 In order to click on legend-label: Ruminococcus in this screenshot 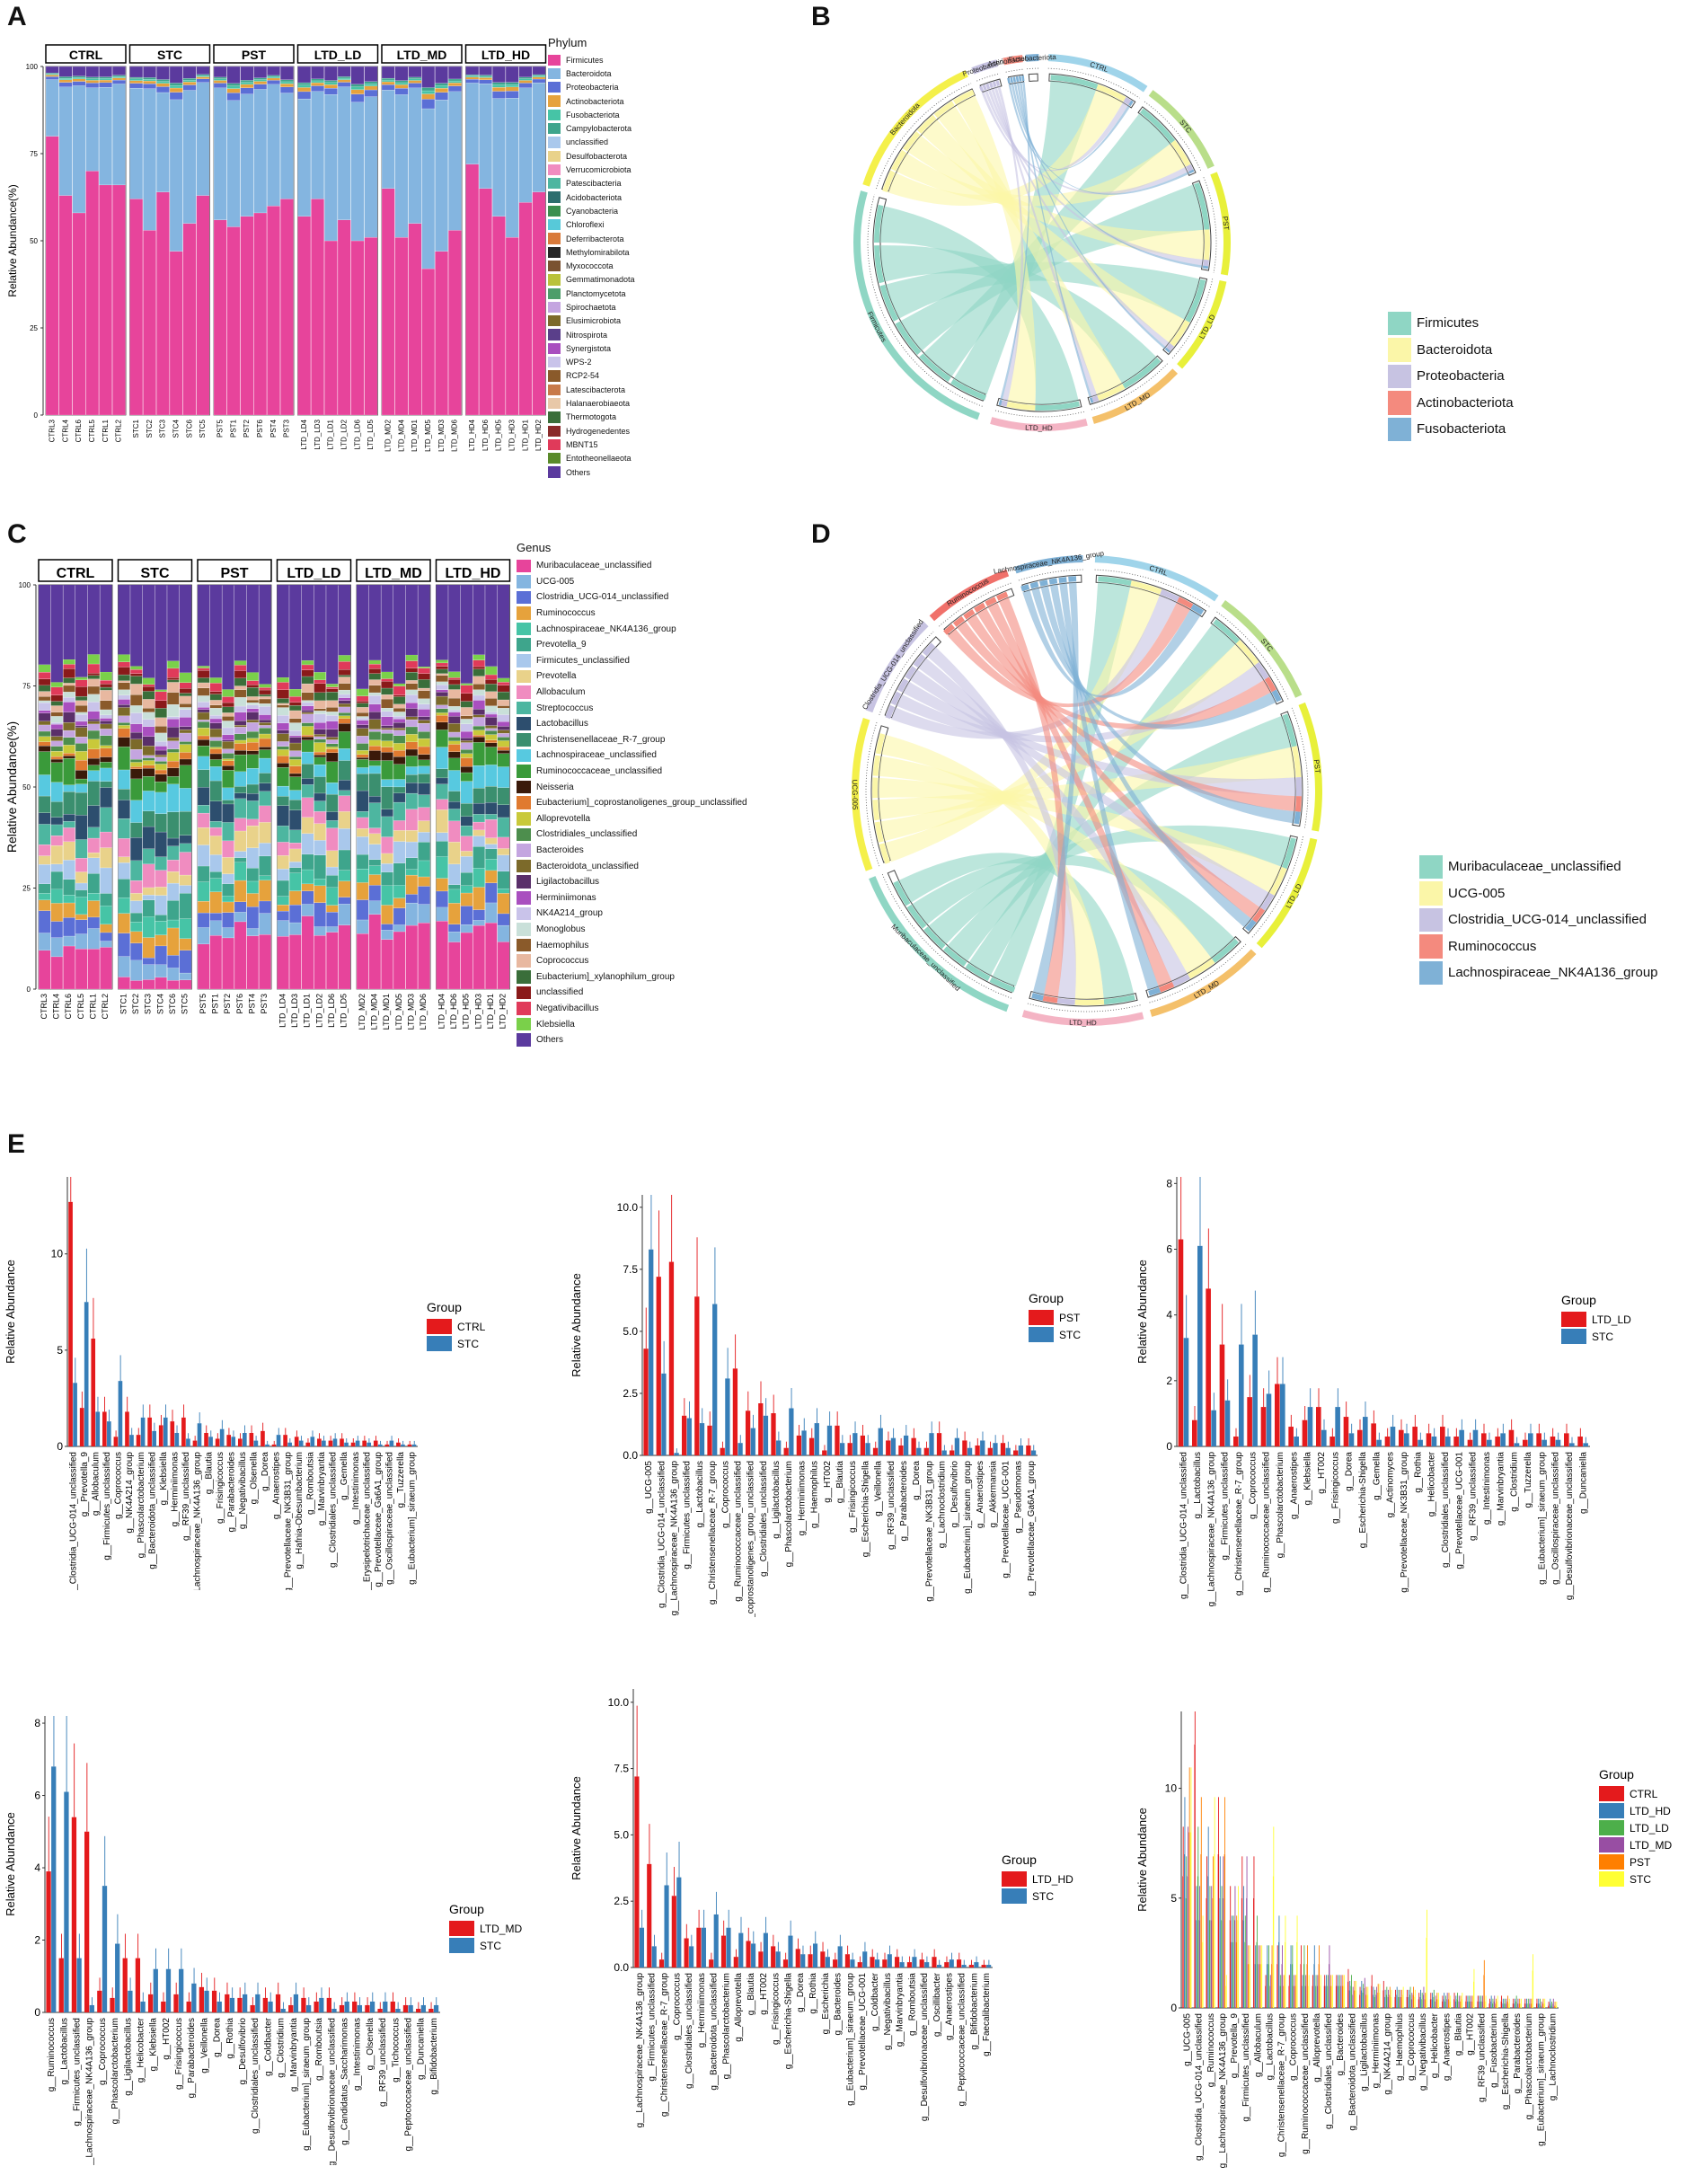, I will do `click(1492, 946)`.